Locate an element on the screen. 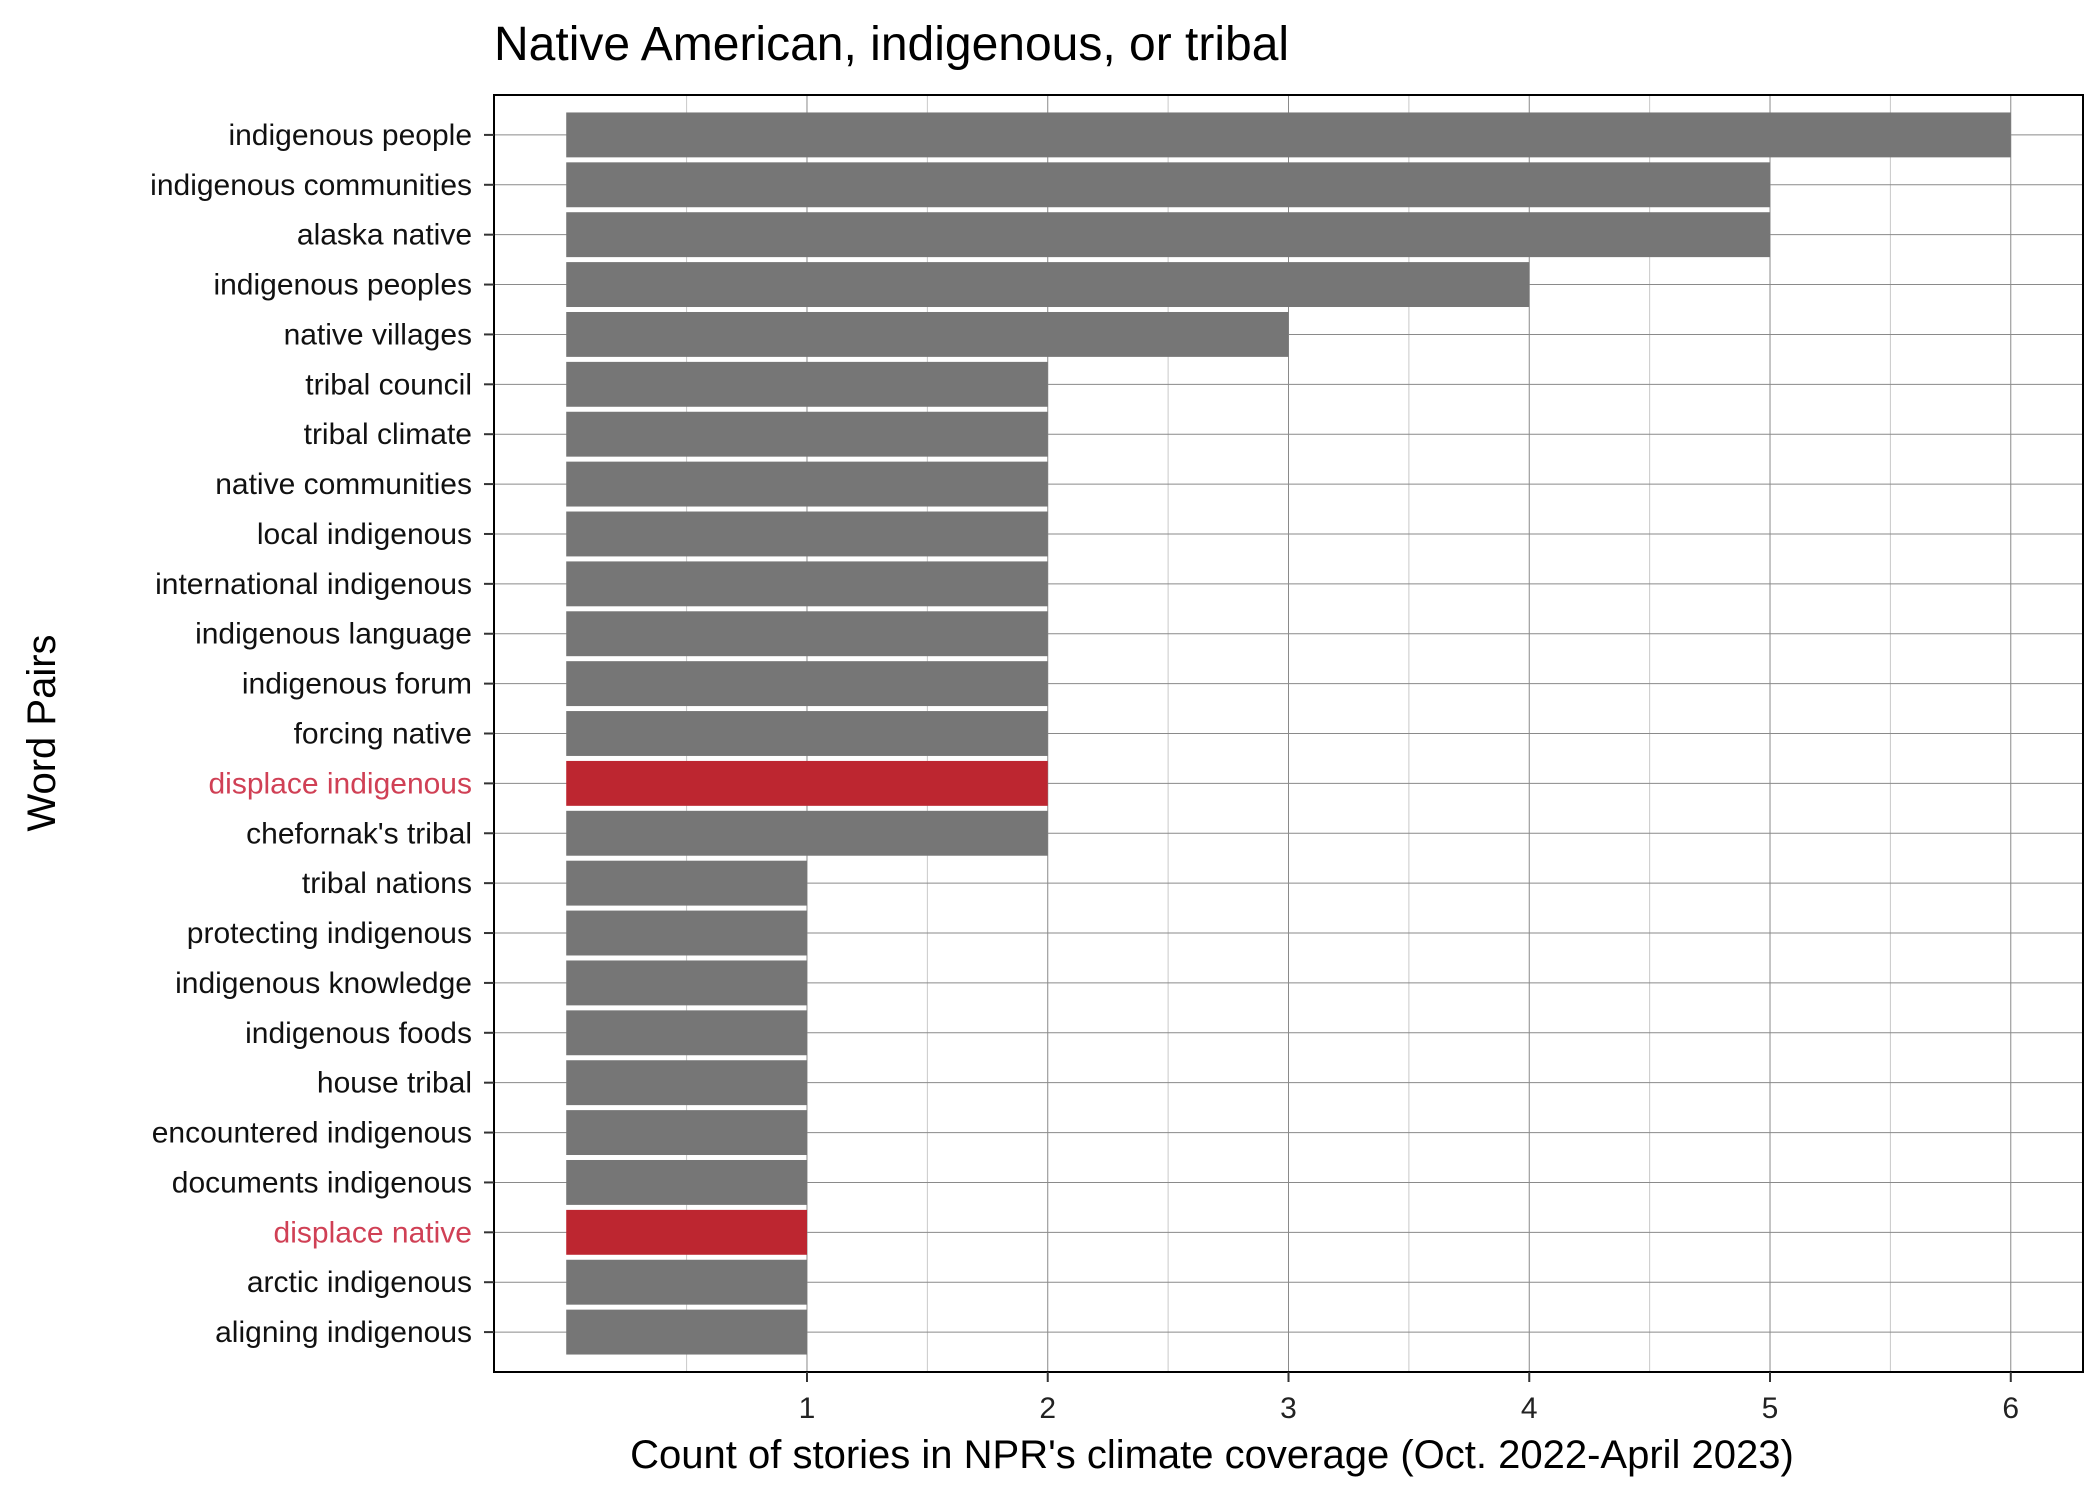 The image size is (2099, 1499). category-label: alaska native is located at coordinates (384, 235).